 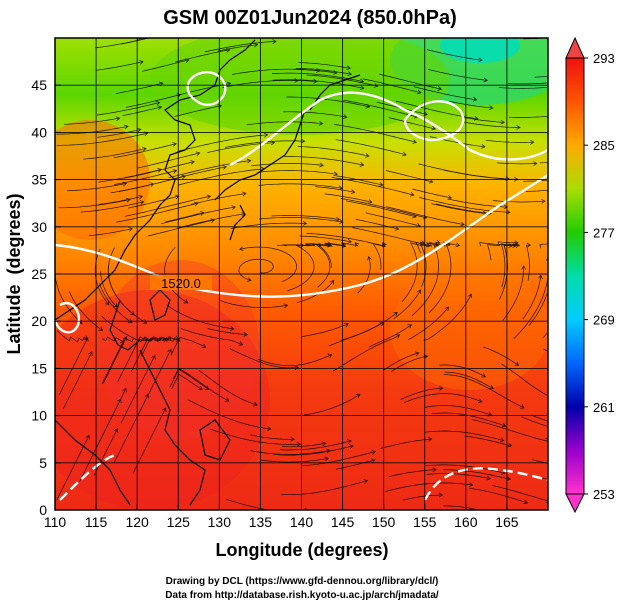 I want to click on x-tick-label: 135, so click(x=261, y=522).